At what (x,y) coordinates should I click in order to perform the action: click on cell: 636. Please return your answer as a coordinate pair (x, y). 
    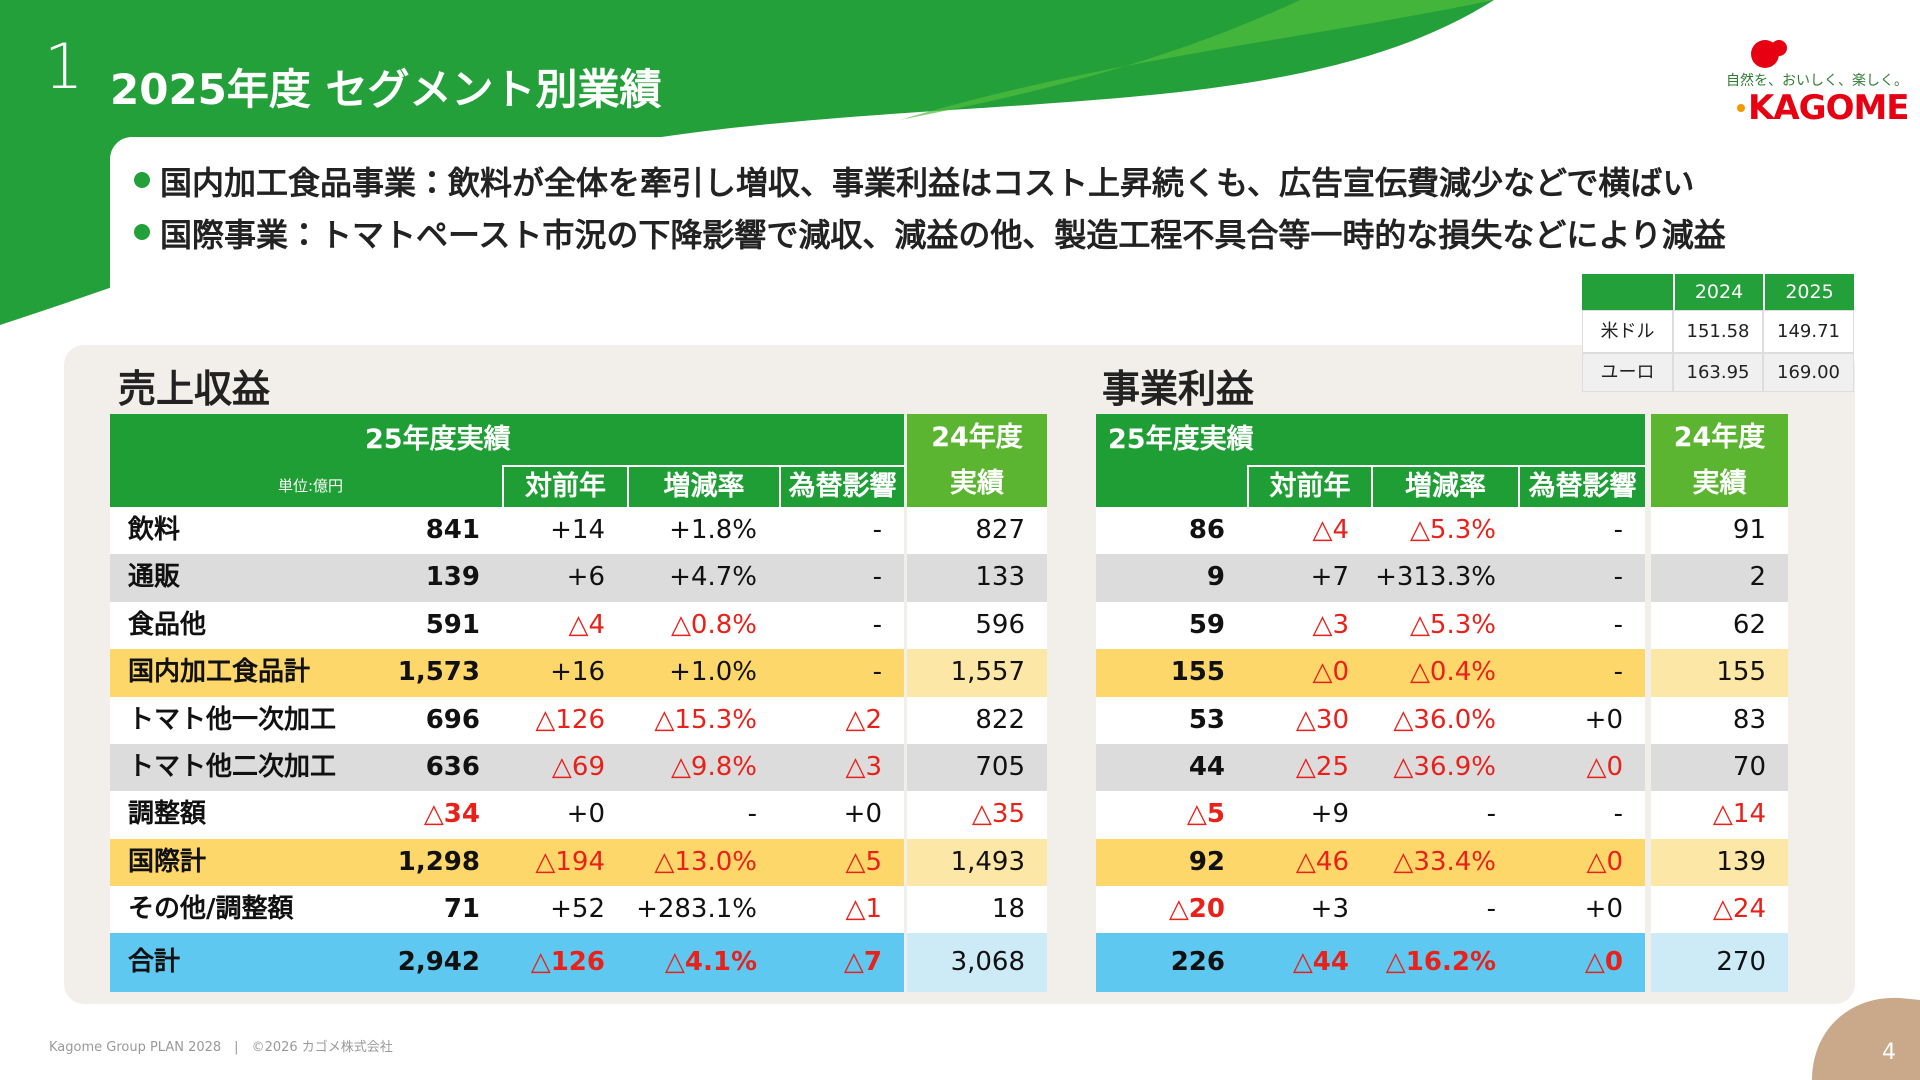
    Looking at the image, I should click on (452, 767).